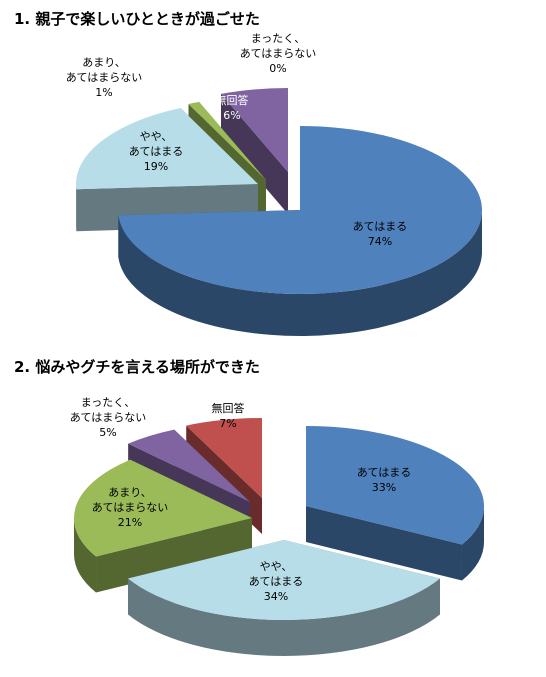  What do you see at coordinates (137, 19) in the screenshot?
I see `chart-1-title: 1. 親子で楽しいひとときが過ごせた` at bounding box center [137, 19].